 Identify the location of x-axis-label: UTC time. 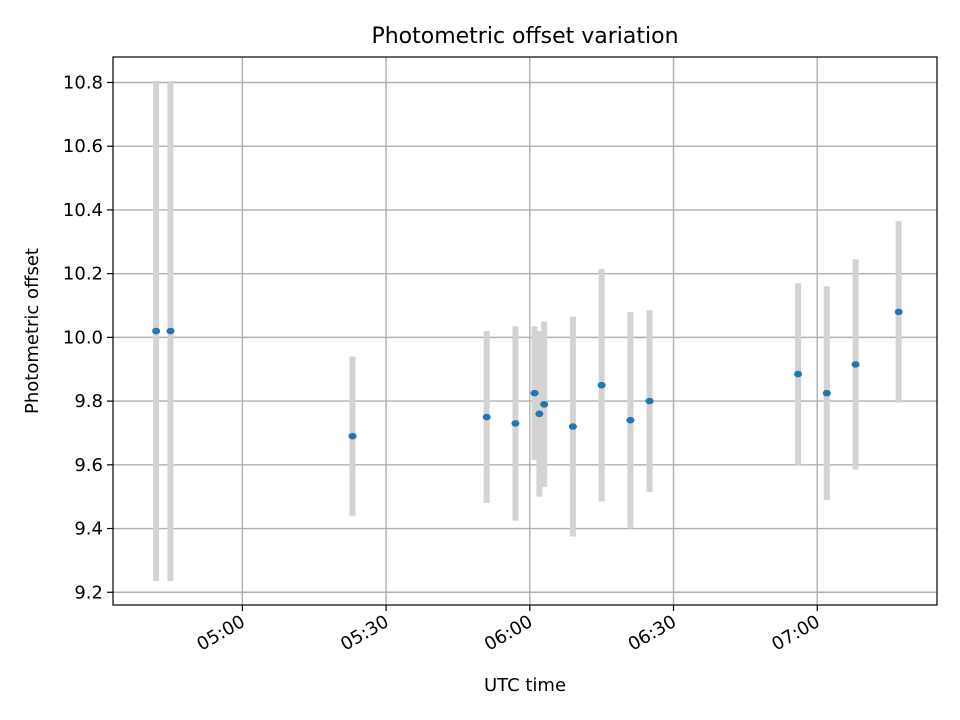
(525, 685).